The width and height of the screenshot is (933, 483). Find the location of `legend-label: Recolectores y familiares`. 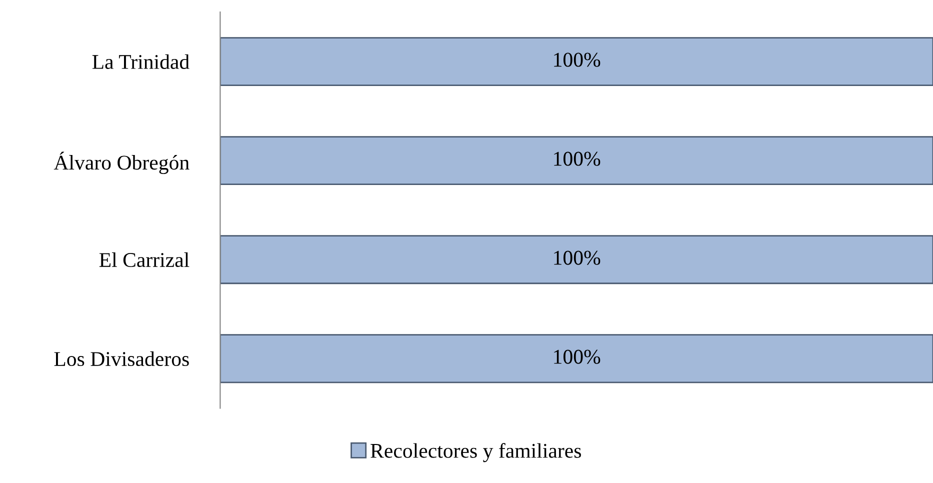

legend-label: Recolectores y familiares is located at coordinates (475, 452).